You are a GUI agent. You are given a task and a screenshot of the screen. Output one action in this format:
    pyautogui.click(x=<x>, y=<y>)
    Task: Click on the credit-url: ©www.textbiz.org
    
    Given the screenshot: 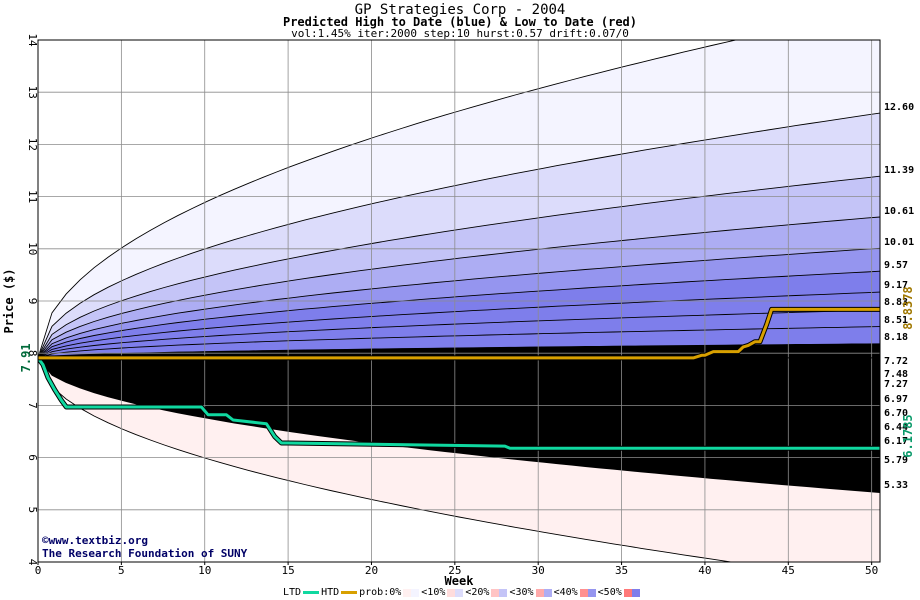 What is the action you would take?
    pyautogui.click(x=95, y=540)
    